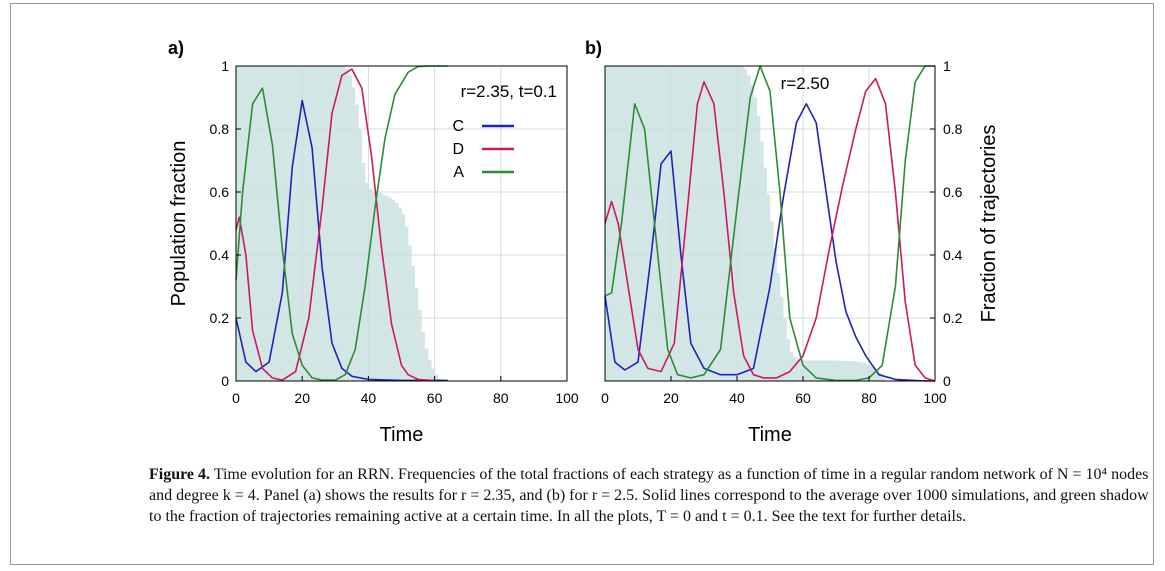 The width and height of the screenshot is (1165, 571). What do you see at coordinates (458, 149) in the screenshot?
I see `legend-label-D: D` at bounding box center [458, 149].